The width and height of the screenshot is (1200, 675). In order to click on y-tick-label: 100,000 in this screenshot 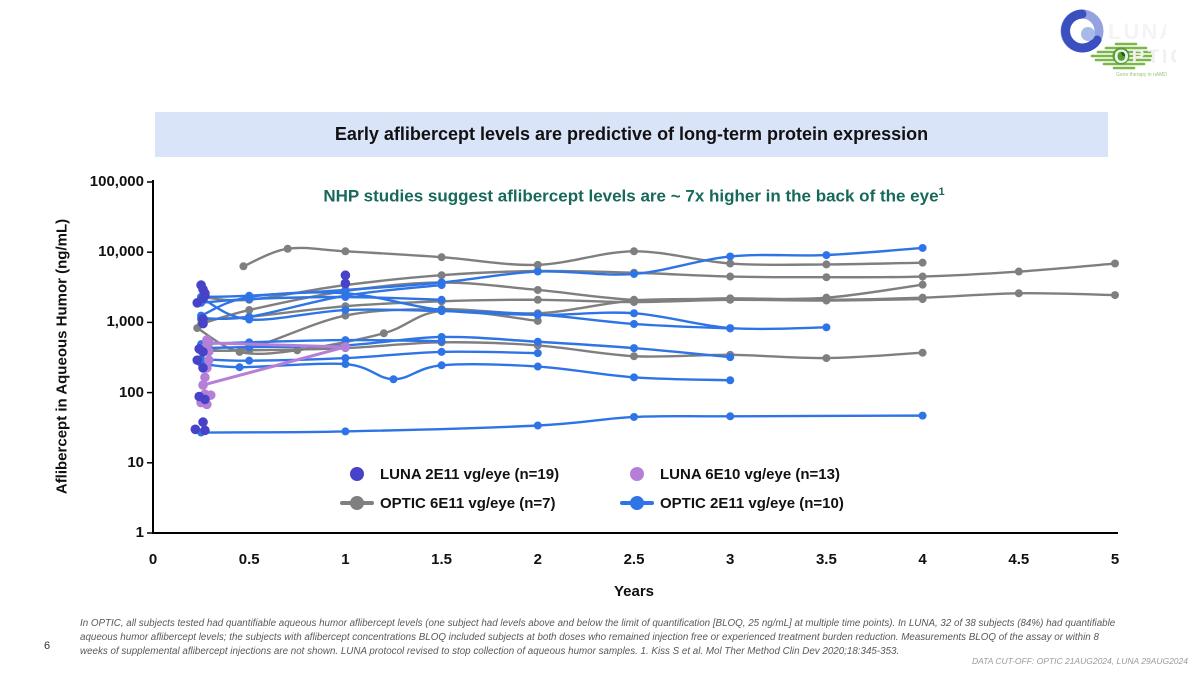, I will do `click(116, 181)`.